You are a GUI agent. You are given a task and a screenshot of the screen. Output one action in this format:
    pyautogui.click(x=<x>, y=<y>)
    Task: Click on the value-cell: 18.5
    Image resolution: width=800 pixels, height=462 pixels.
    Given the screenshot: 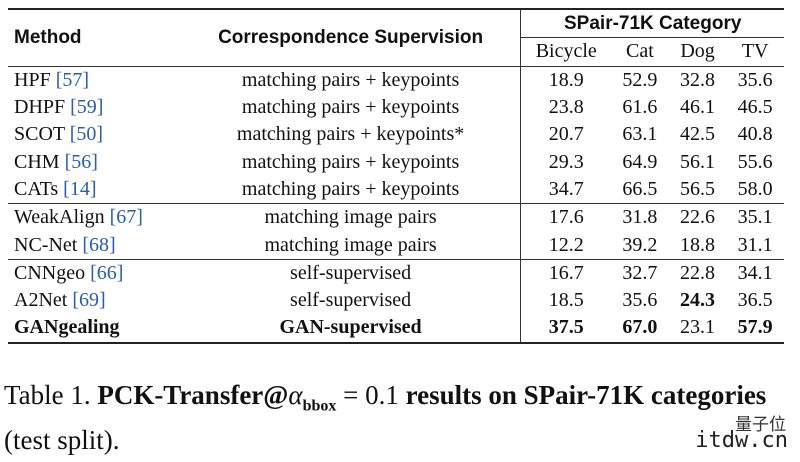 What is the action you would take?
    pyautogui.click(x=566, y=300)
    